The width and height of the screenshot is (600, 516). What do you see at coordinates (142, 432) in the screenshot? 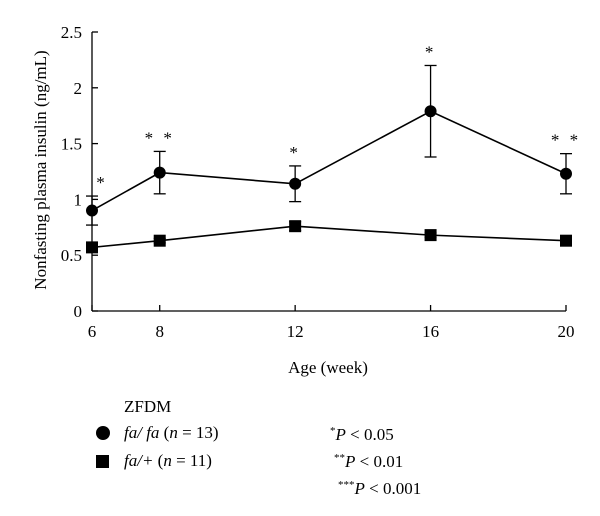
I see `legend-genotype: fa/ fa` at bounding box center [142, 432].